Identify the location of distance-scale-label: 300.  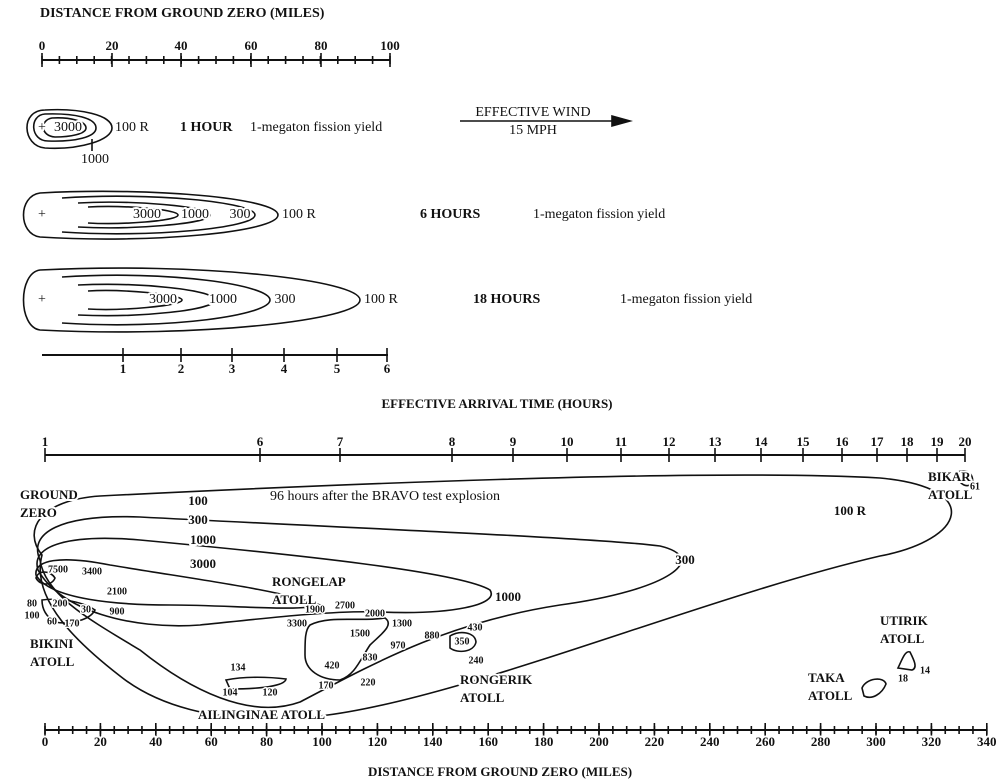
(876, 741).